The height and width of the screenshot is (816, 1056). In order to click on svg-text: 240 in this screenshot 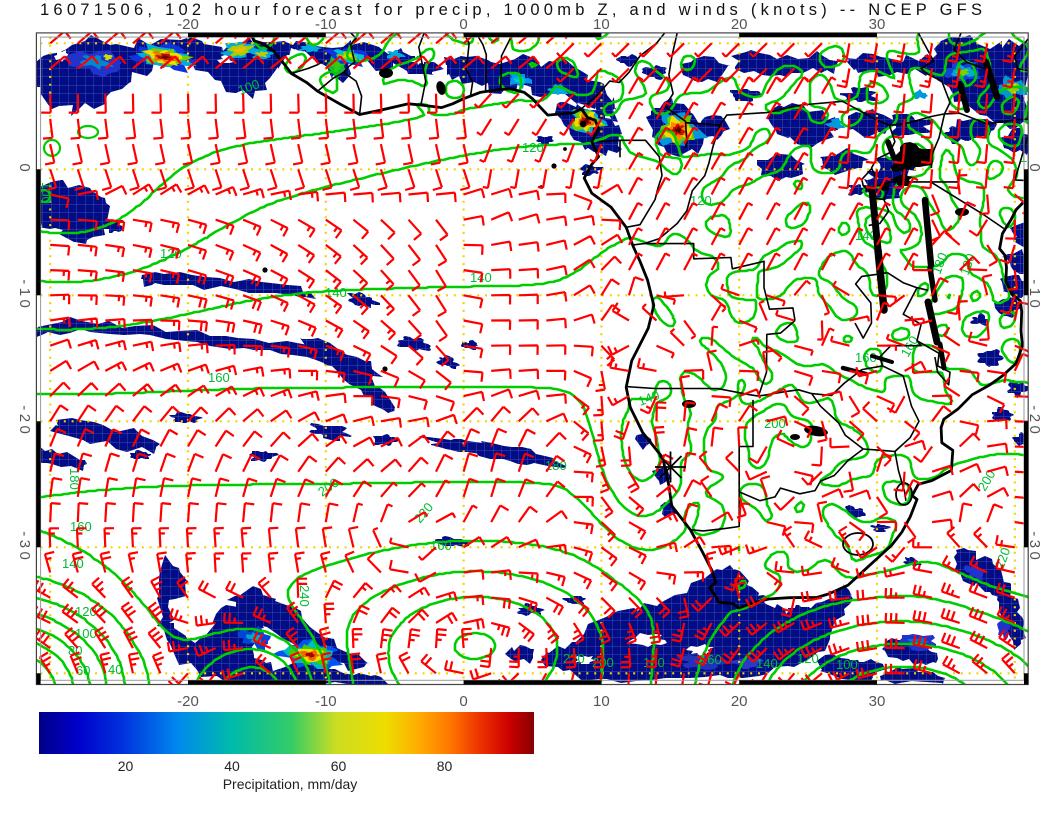, I will do `click(304, 596)`.